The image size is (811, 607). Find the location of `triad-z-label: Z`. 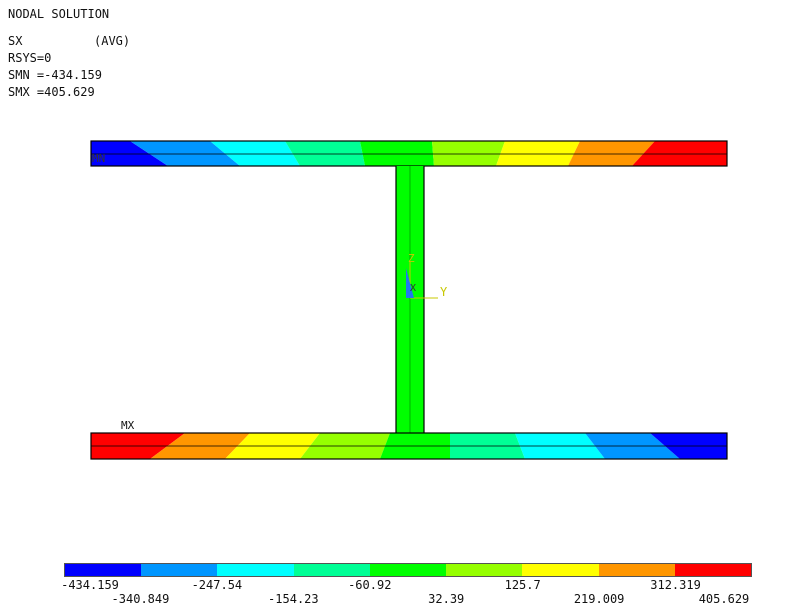

triad-z-label: Z is located at coordinates (411, 258).